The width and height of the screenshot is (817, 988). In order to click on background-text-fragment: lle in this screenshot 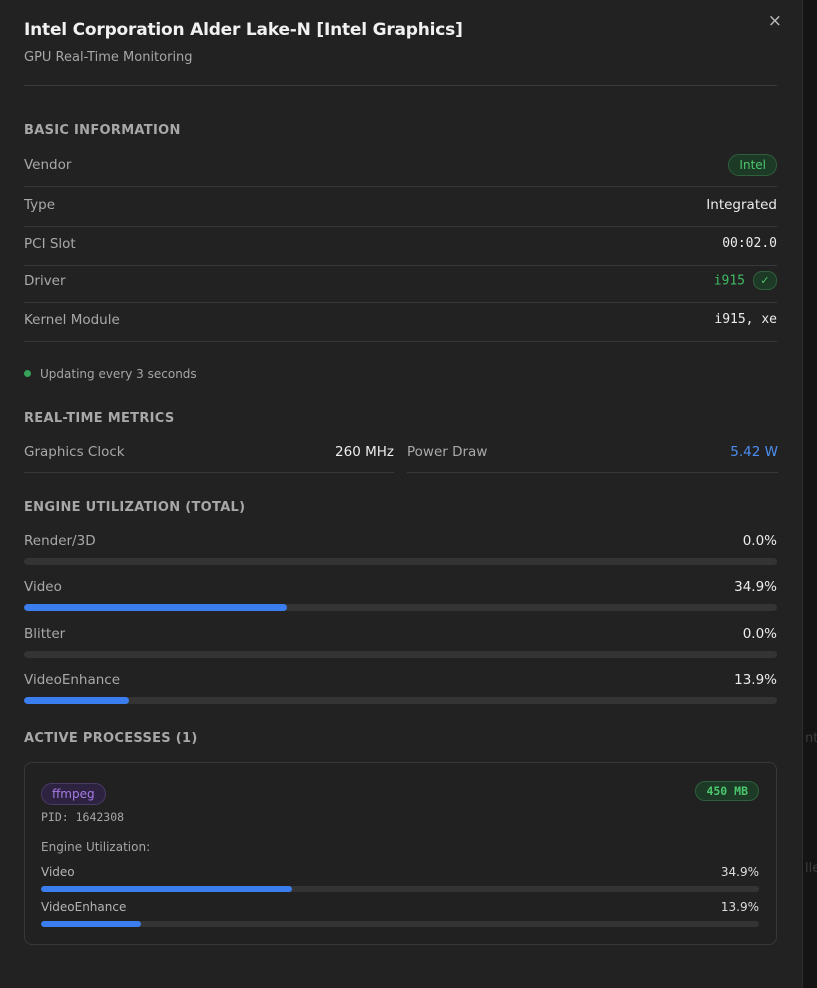, I will do `click(811, 868)`.